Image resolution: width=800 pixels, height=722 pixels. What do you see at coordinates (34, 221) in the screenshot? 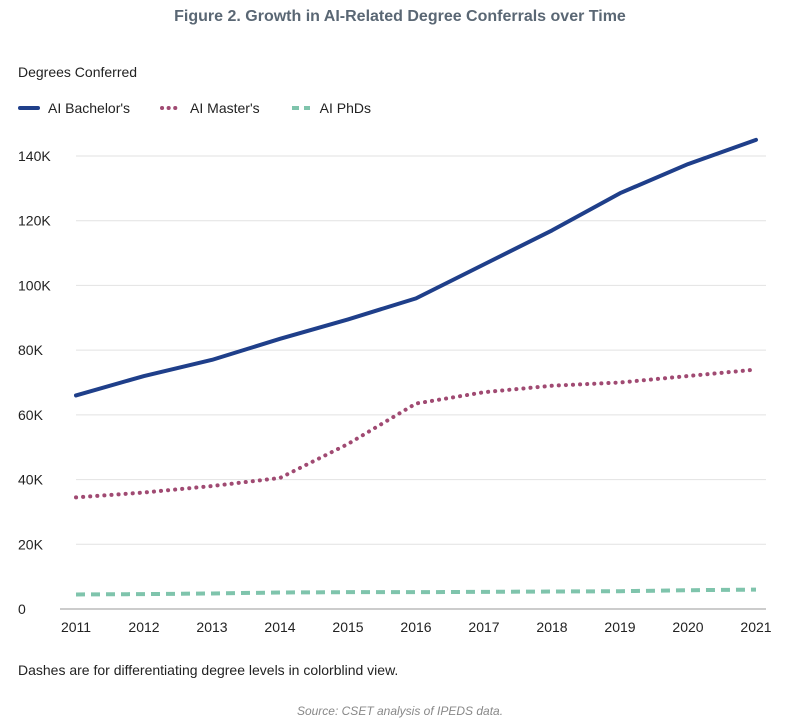
I see `y-tick-label: 120K` at bounding box center [34, 221].